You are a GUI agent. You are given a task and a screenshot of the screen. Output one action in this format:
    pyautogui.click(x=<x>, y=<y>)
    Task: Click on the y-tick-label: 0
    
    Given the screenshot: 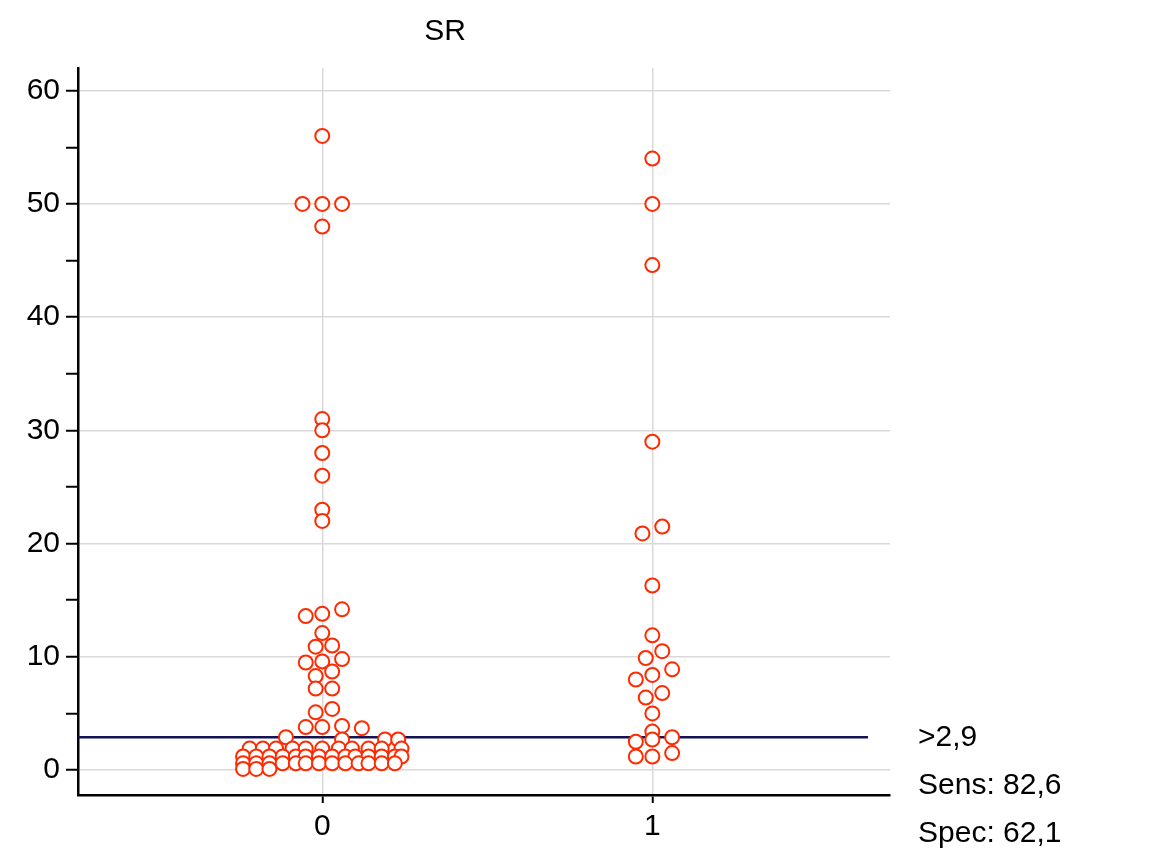 What is the action you would take?
    pyautogui.click(x=51, y=768)
    